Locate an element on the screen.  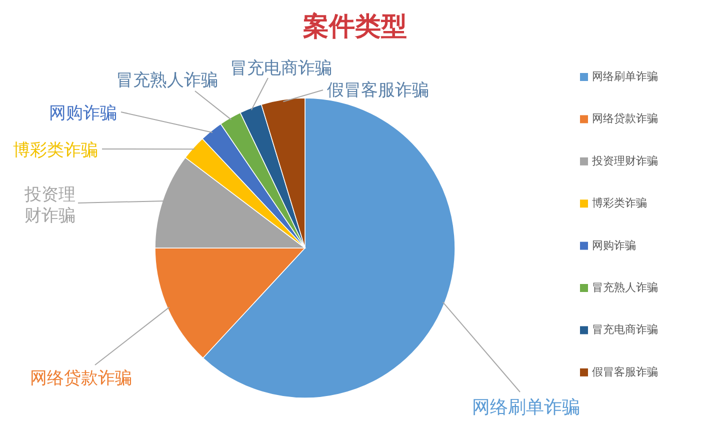
slice-label: 网购诈骗 is located at coordinates (83, 113).